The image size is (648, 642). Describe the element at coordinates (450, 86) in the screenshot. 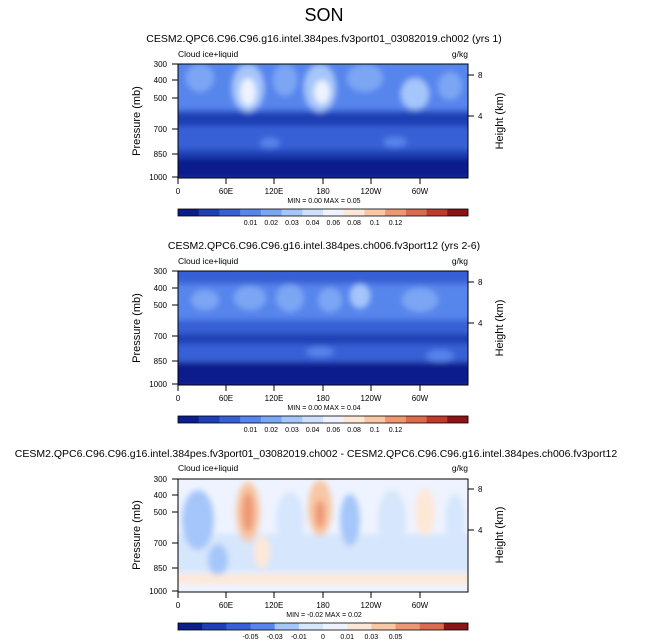

I see `panel-1-blob-g` at that location.